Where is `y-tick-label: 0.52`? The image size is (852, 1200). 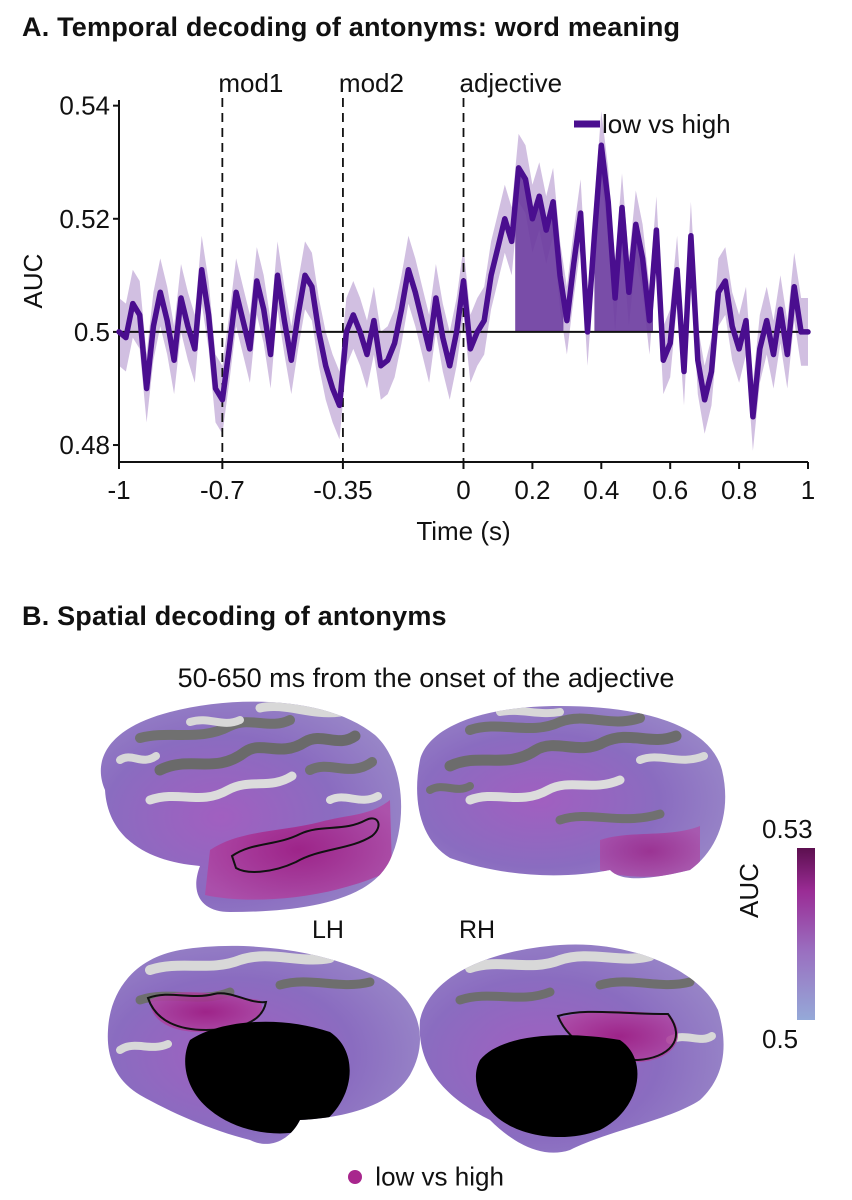 y-tick-label: 0.52 is located at coordinates (84, 219).